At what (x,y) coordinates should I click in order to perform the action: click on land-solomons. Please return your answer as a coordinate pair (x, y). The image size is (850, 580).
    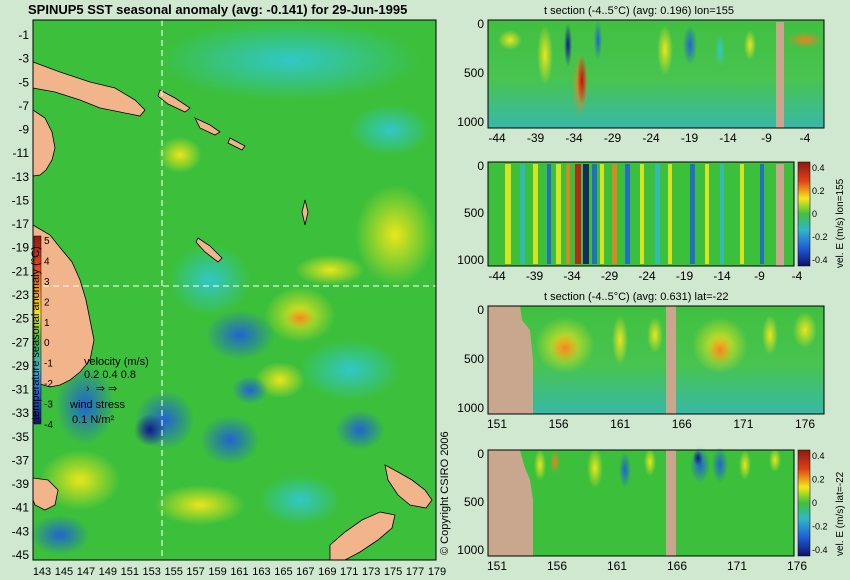
    Looking at the image, I should click on (207, 126).